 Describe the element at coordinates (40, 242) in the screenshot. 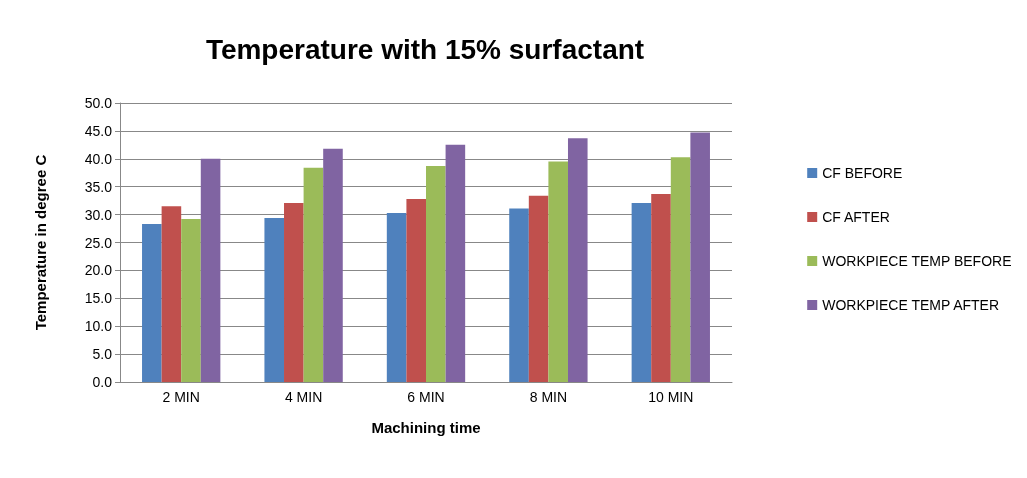

I see `y-axis-title: Temperature in degree C` at that location.